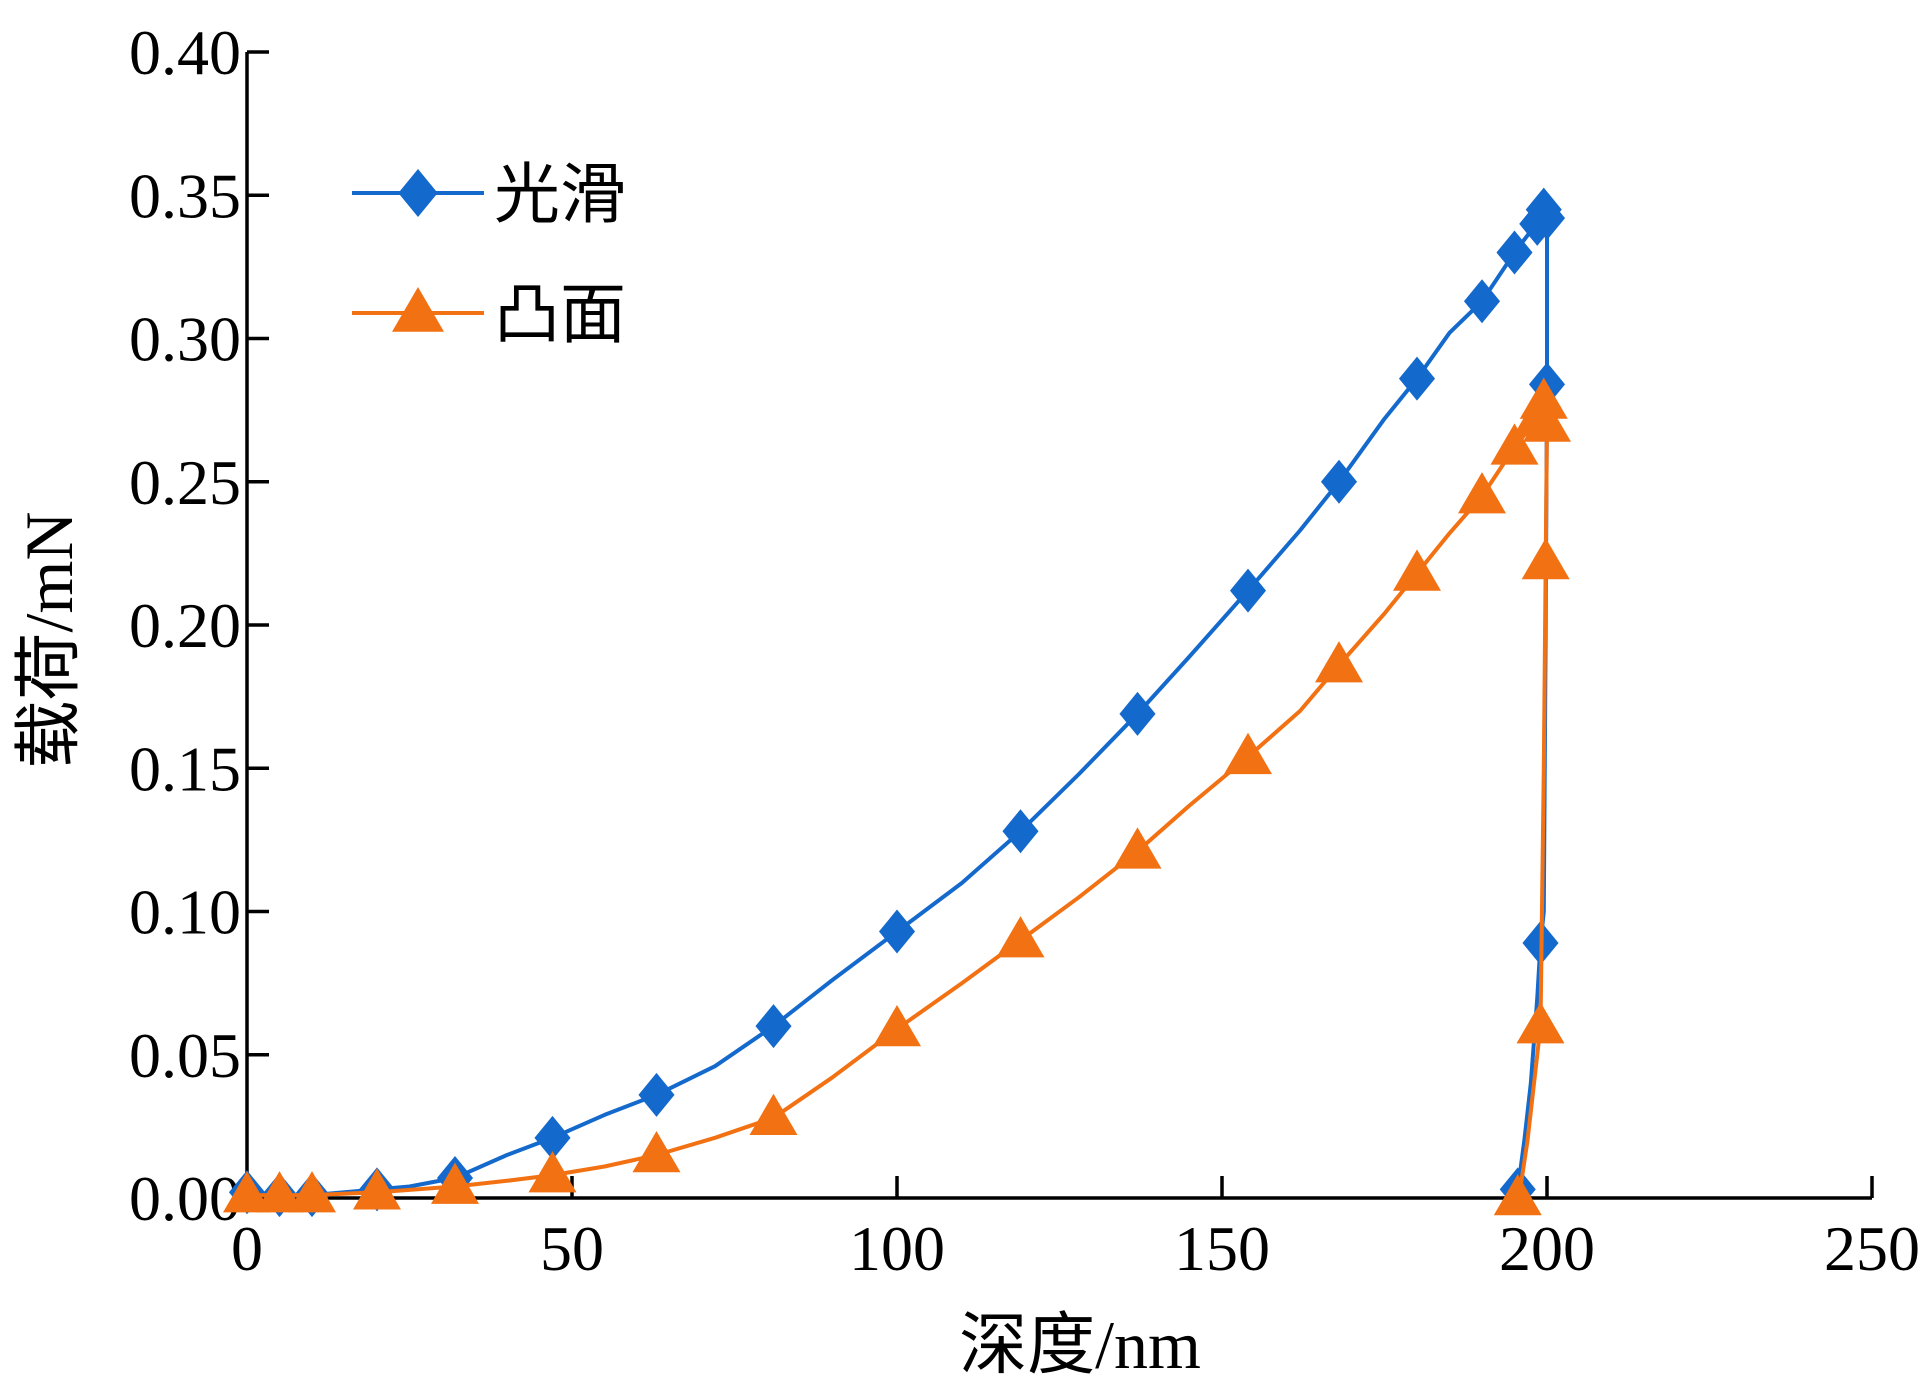 This screenshot has width=1932, height=1391. I want to click on x-tick-label: 250, so click(1872, 1248).